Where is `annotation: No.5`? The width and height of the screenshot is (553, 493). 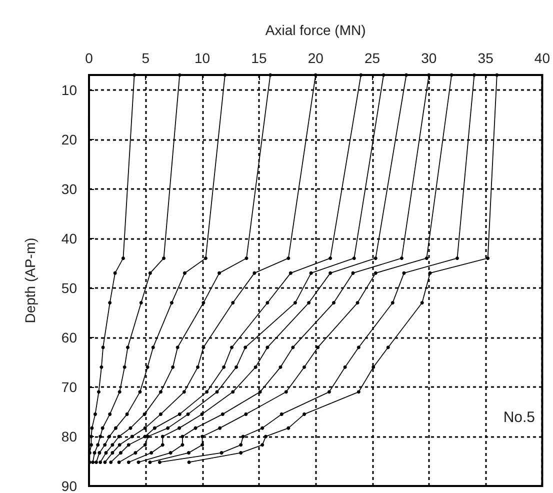
annotation: No.5 is located at coordinates (519, 417).